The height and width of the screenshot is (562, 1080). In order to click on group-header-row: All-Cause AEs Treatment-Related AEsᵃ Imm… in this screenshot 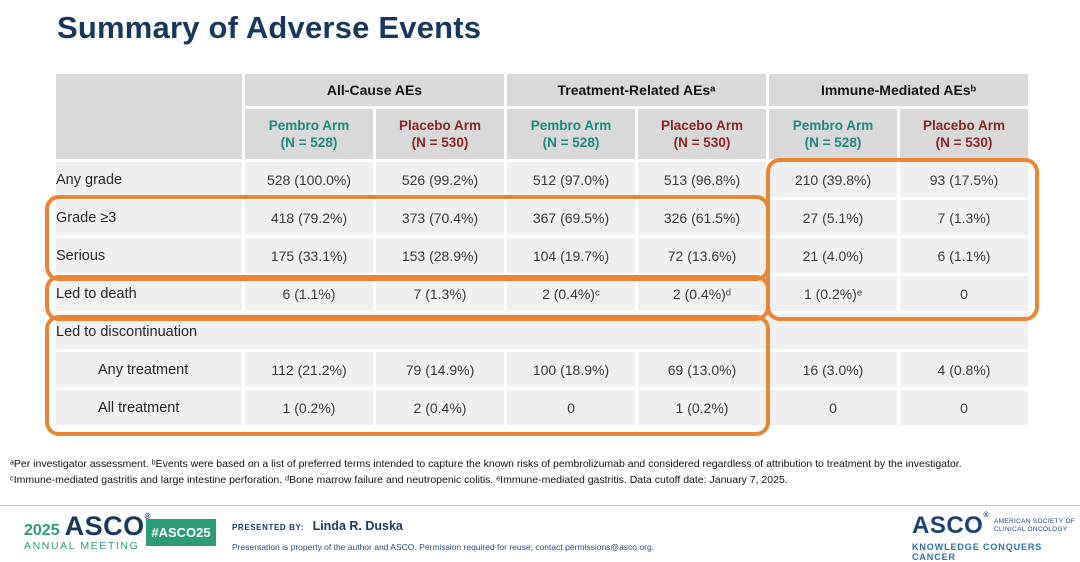, I will do `click(542, 116)`.